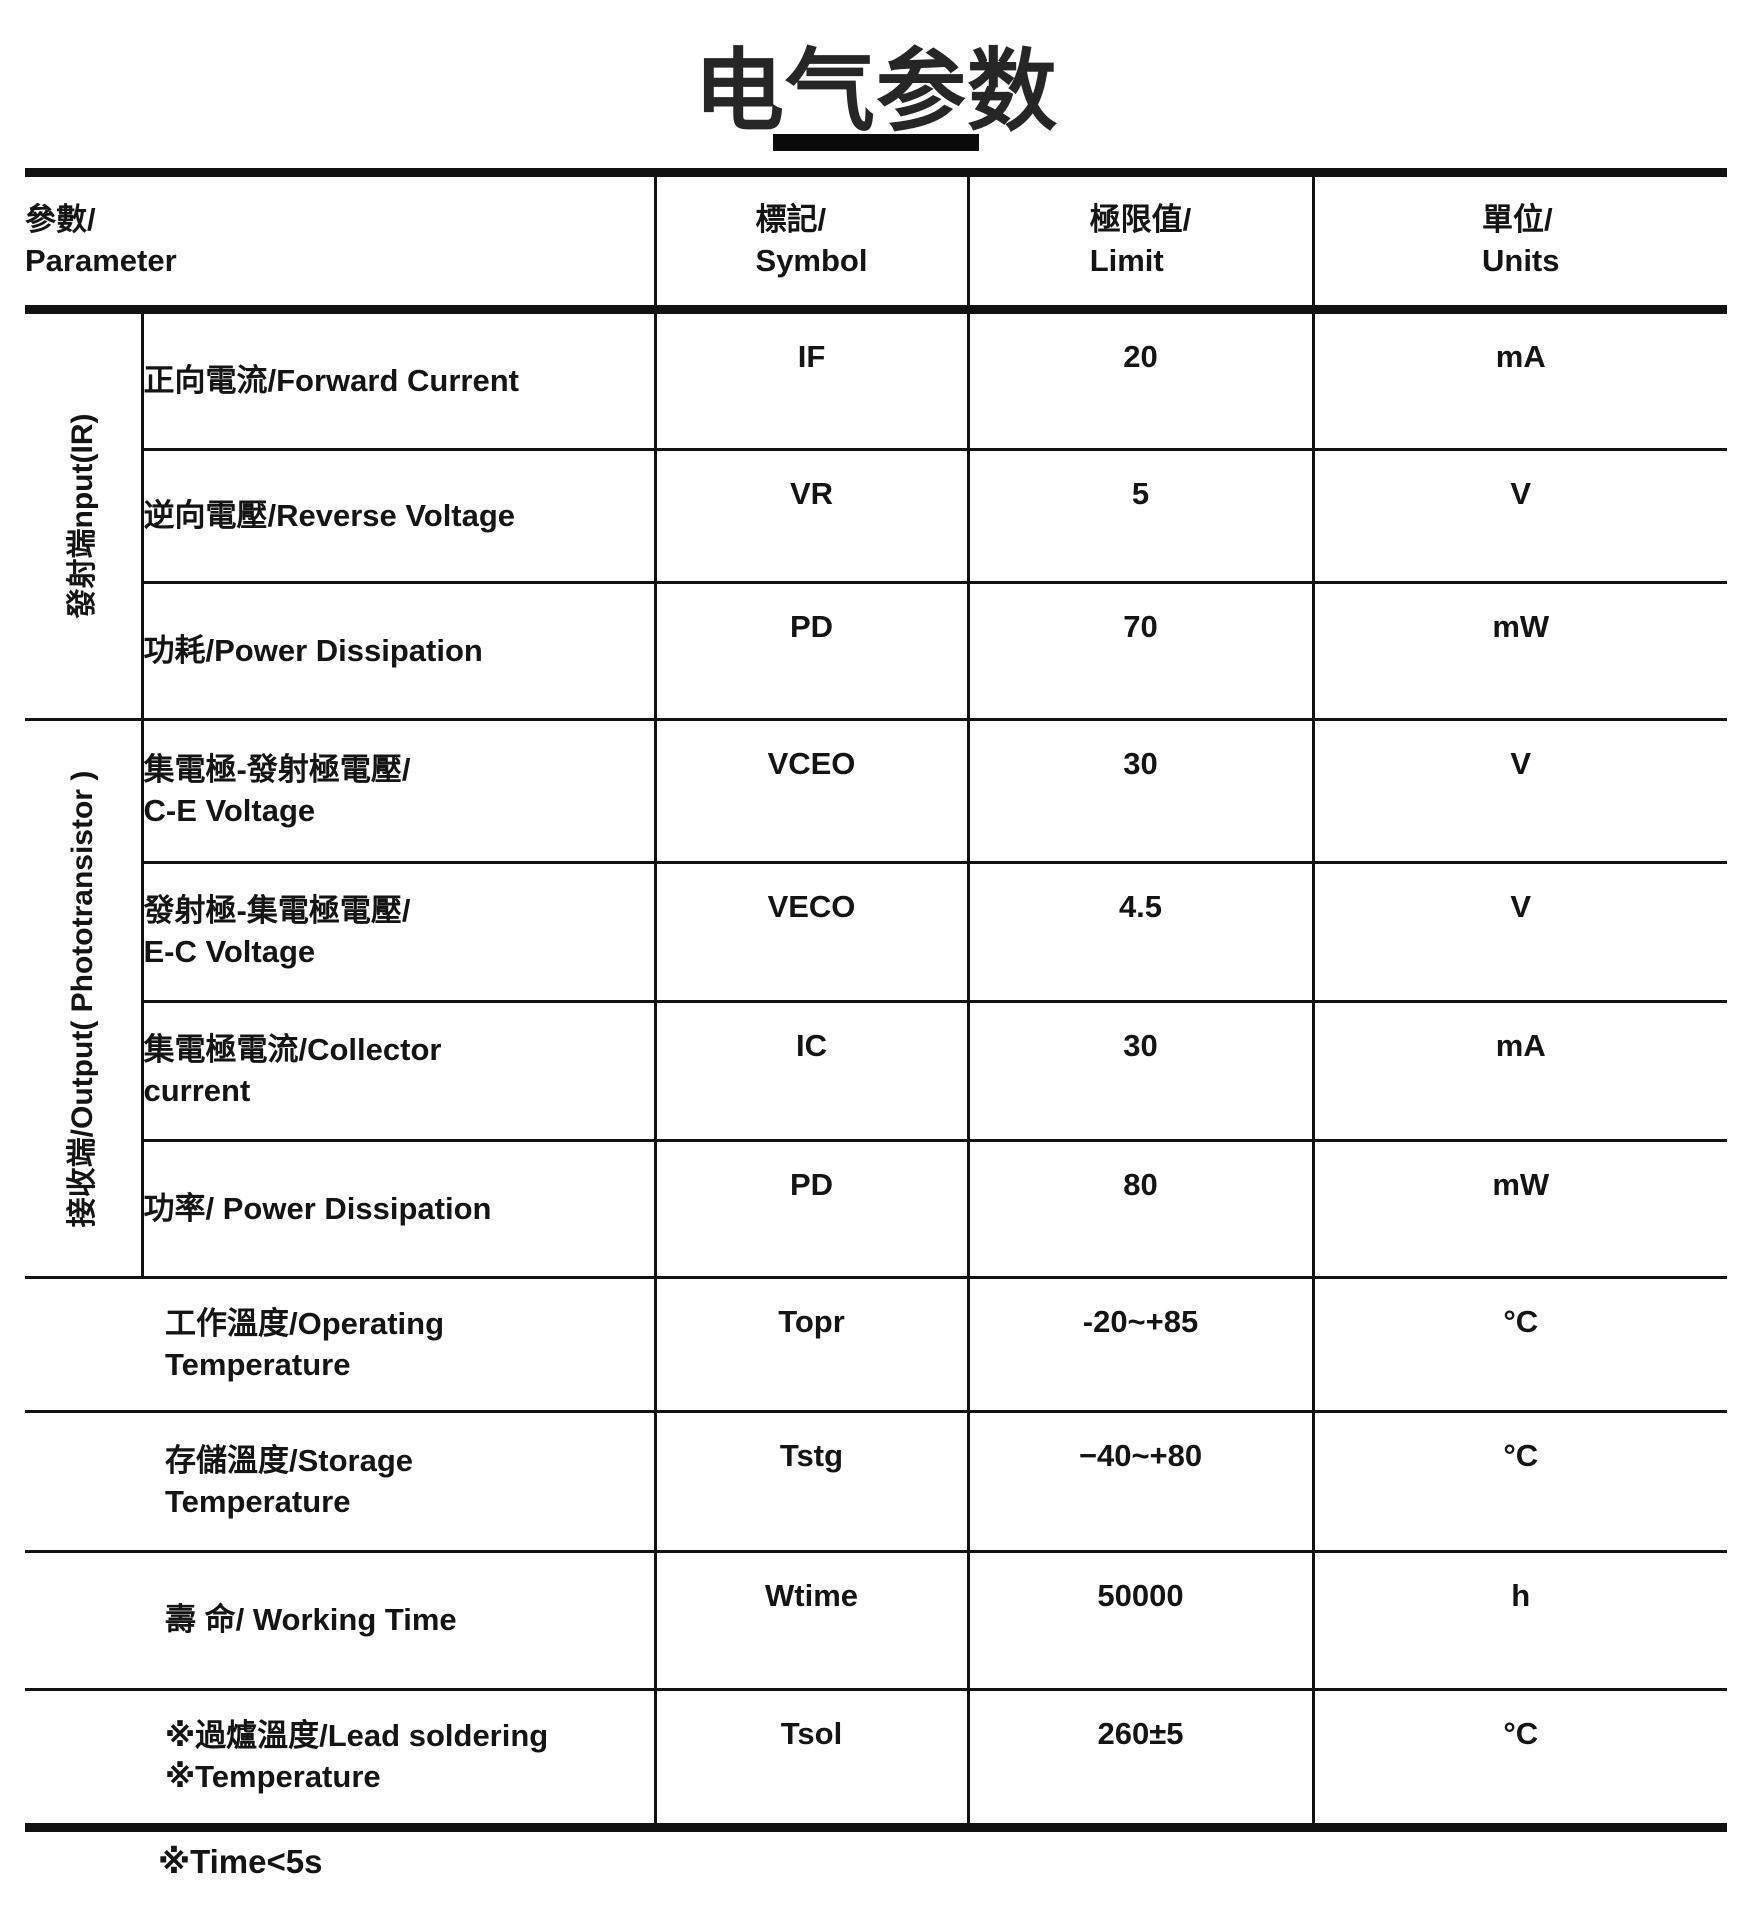 The image size is (1752, 1920). Describe the element at coordinates (876, 142) in the screenshot. I see `title-underline-bar` at that location.